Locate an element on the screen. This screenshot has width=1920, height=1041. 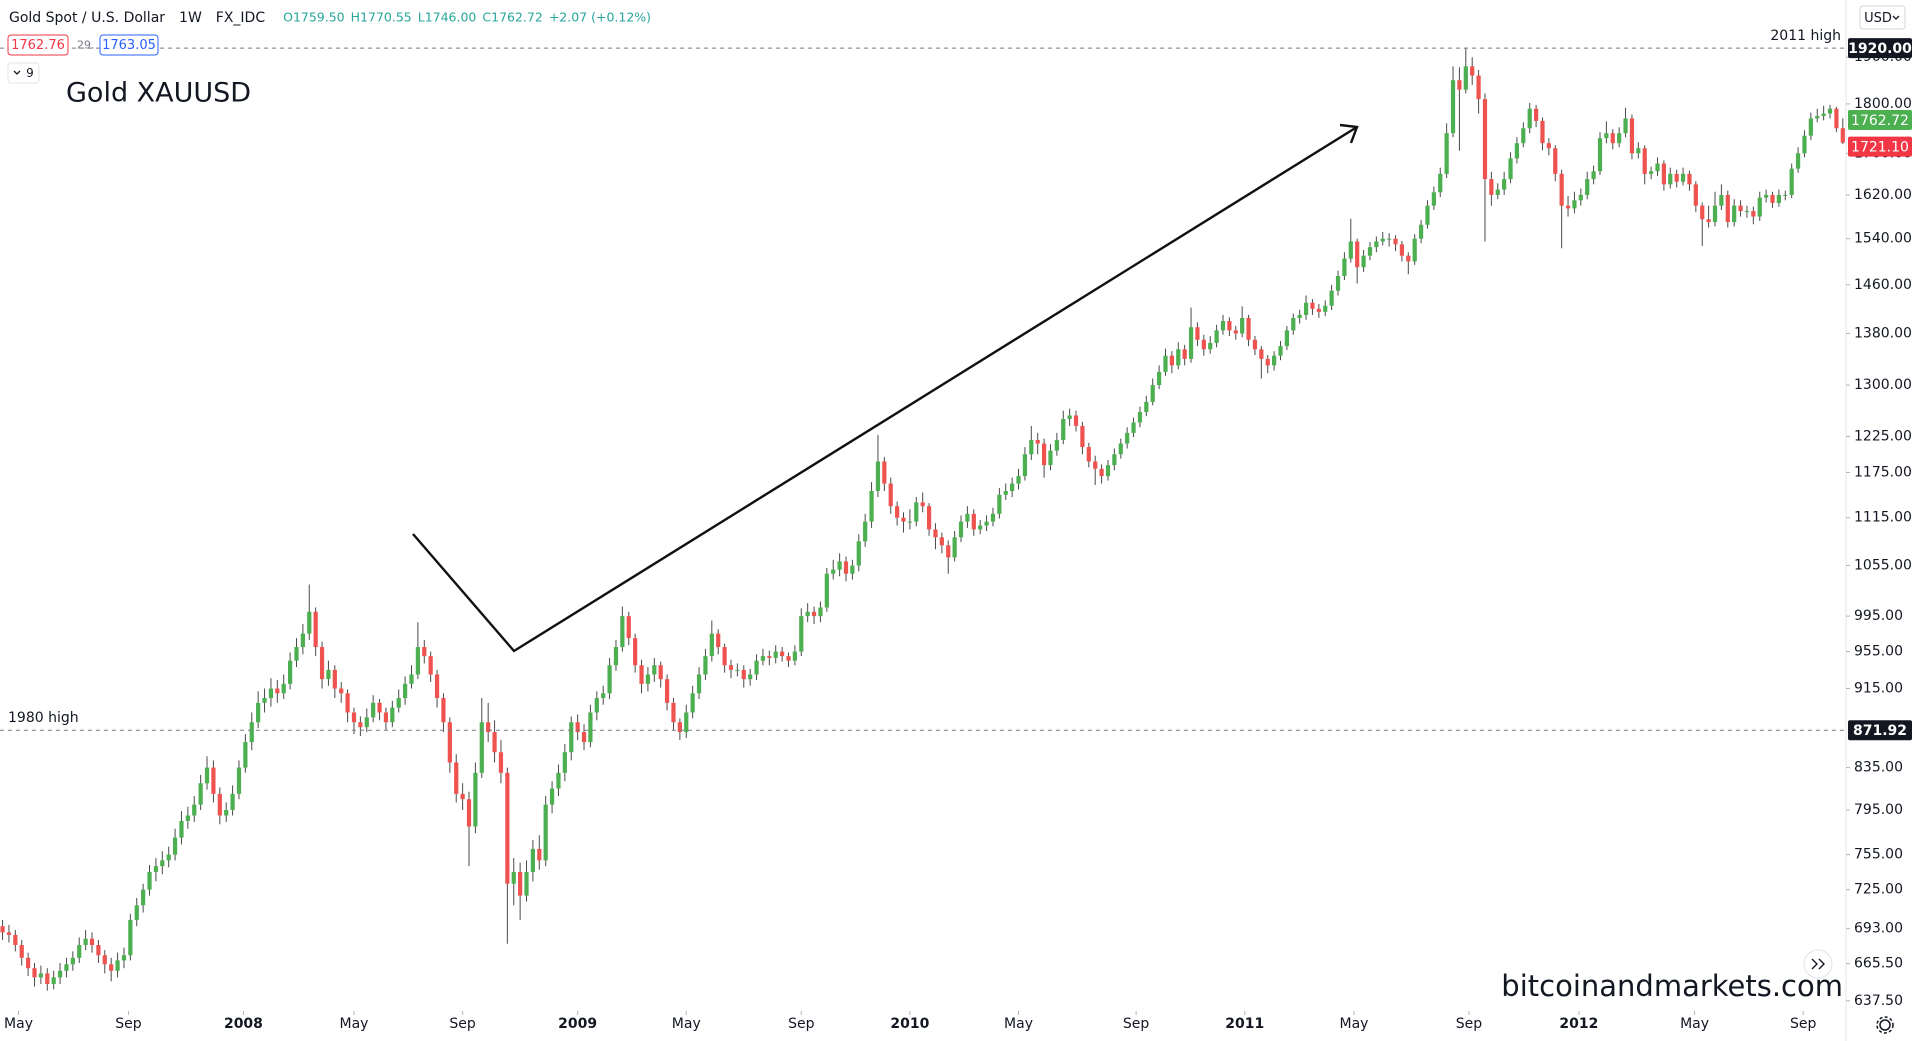
currency: USD is located at coordinates (1878, 18).